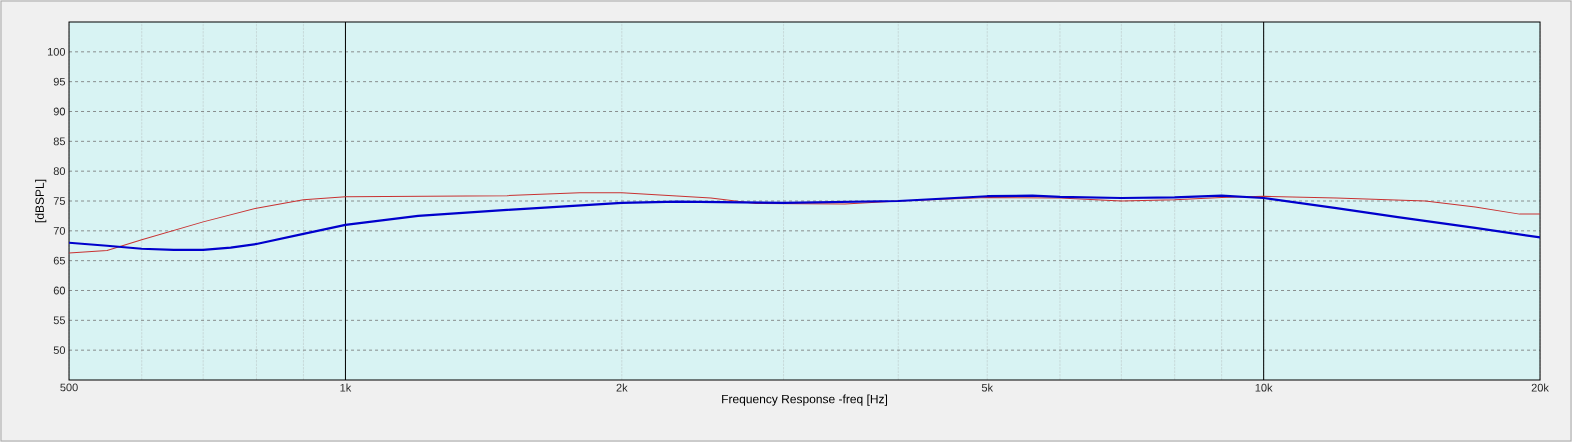 The width and height of the screenshot is (1572, 442). Describe the element at coordinates (805, 400) in the screenshot. I see `x-axis-title: Frequency Response -freq [Hz]` at that location.